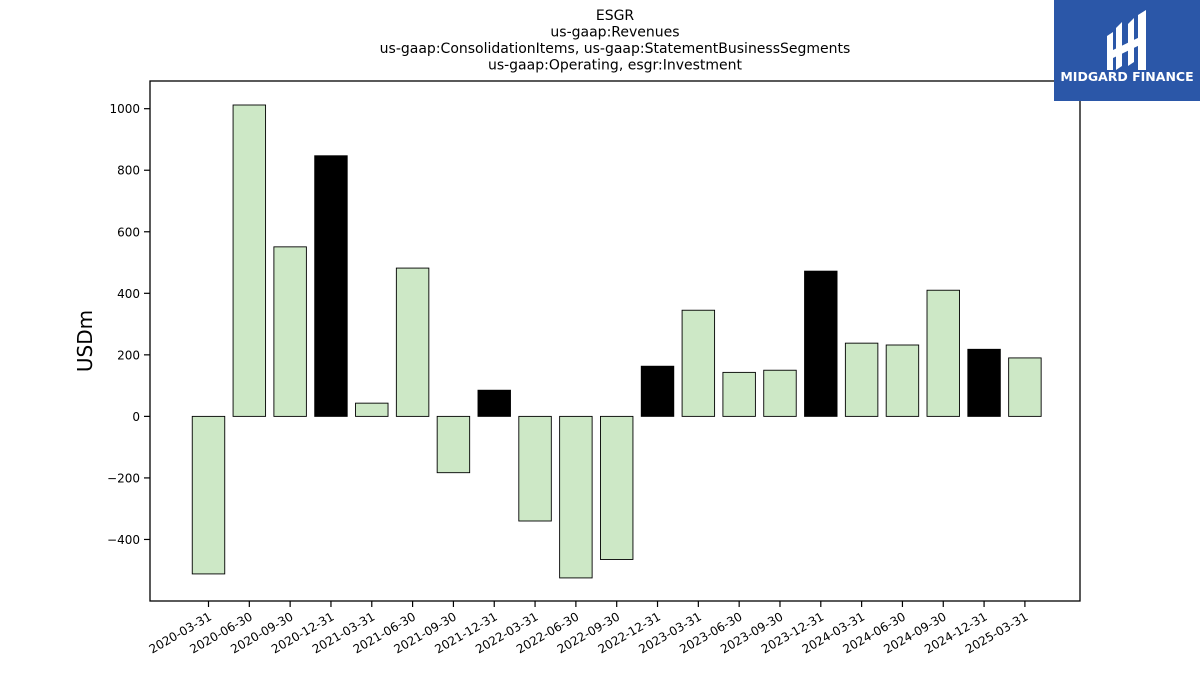 The width and height of the screenshot is (1200, 675). What do you see at coordinates (1126, 40) in the screenshot?
I see `midgard-emblem-icon` at bounding box center [1126, 40].